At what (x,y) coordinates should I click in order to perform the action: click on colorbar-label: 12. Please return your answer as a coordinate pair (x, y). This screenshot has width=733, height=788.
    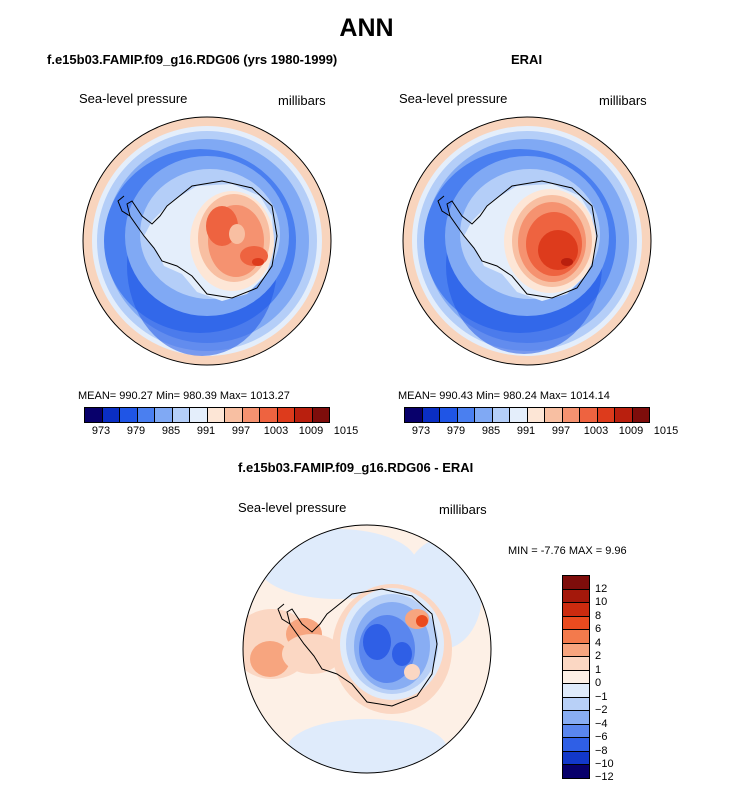
    Looking at the image, I should click on (601, 588).